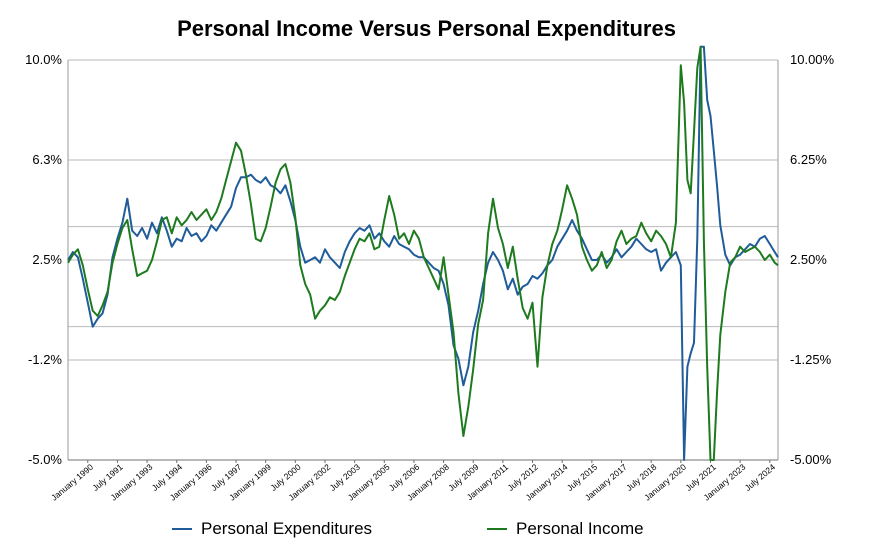 The width and height of the screenshot is (875, 558). I want to click on legend-swatch-expenditures, so click(182, 529).